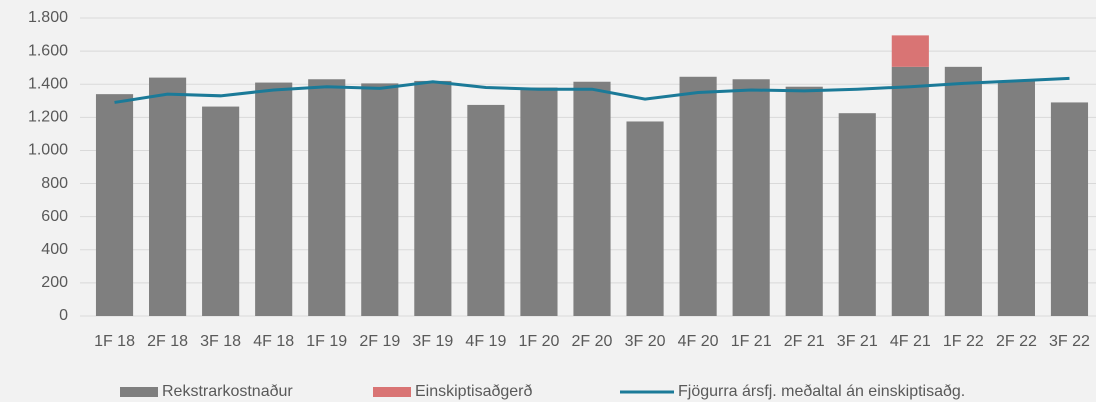 This screenshot has height=402, width=1096. Describe the element at coordinates (220, 341) in the screenshot. I see `x-tick-label: 3F 18` at that location.